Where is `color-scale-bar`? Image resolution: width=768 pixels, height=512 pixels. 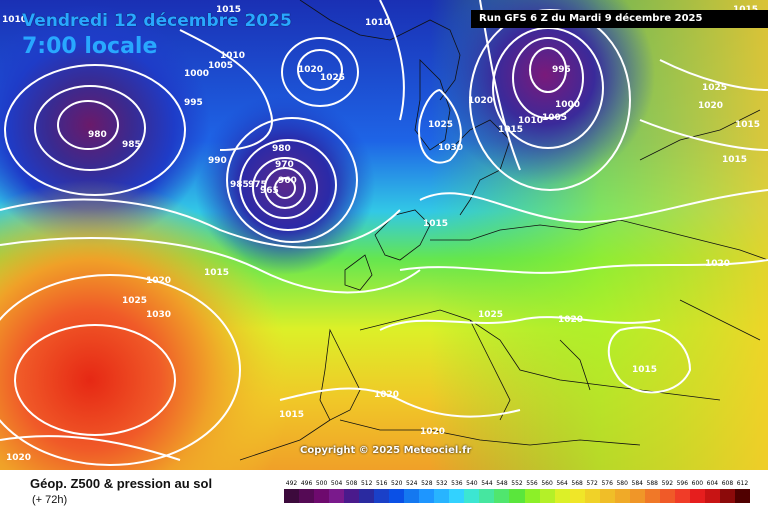 color-scale-bar is located at coordinates (517, 496).